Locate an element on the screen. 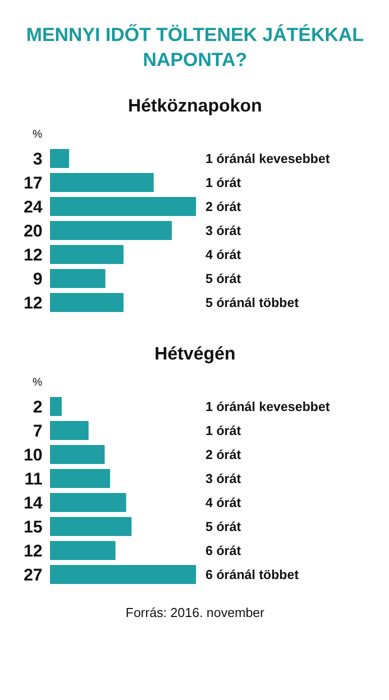 The image size is (389, 700). data-label: 17 is located at coordinates (33, 183).